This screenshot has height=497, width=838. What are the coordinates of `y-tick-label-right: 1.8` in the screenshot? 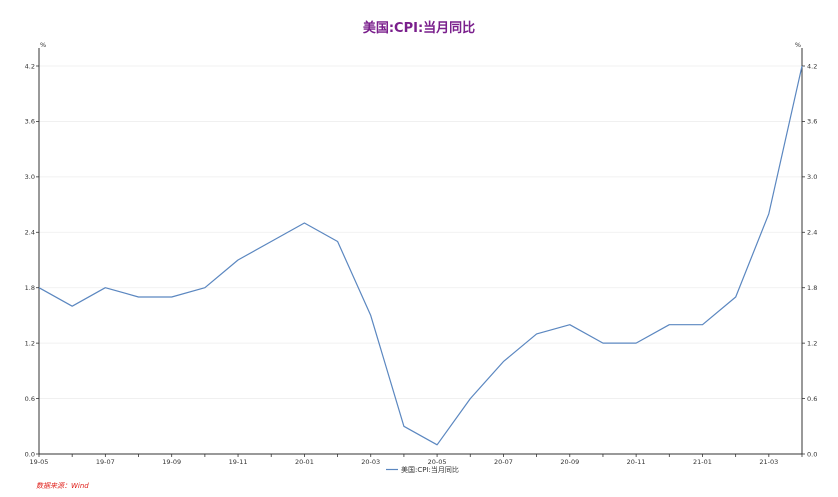 It's located at (812, 288).